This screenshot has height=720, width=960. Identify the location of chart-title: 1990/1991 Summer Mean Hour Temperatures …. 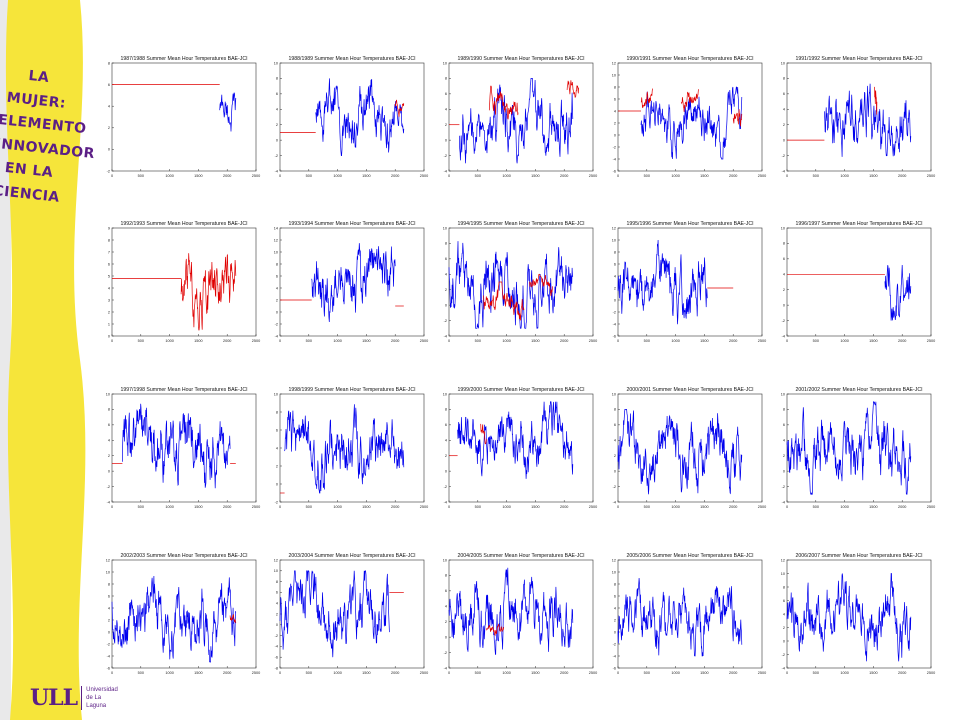
(689, 59).